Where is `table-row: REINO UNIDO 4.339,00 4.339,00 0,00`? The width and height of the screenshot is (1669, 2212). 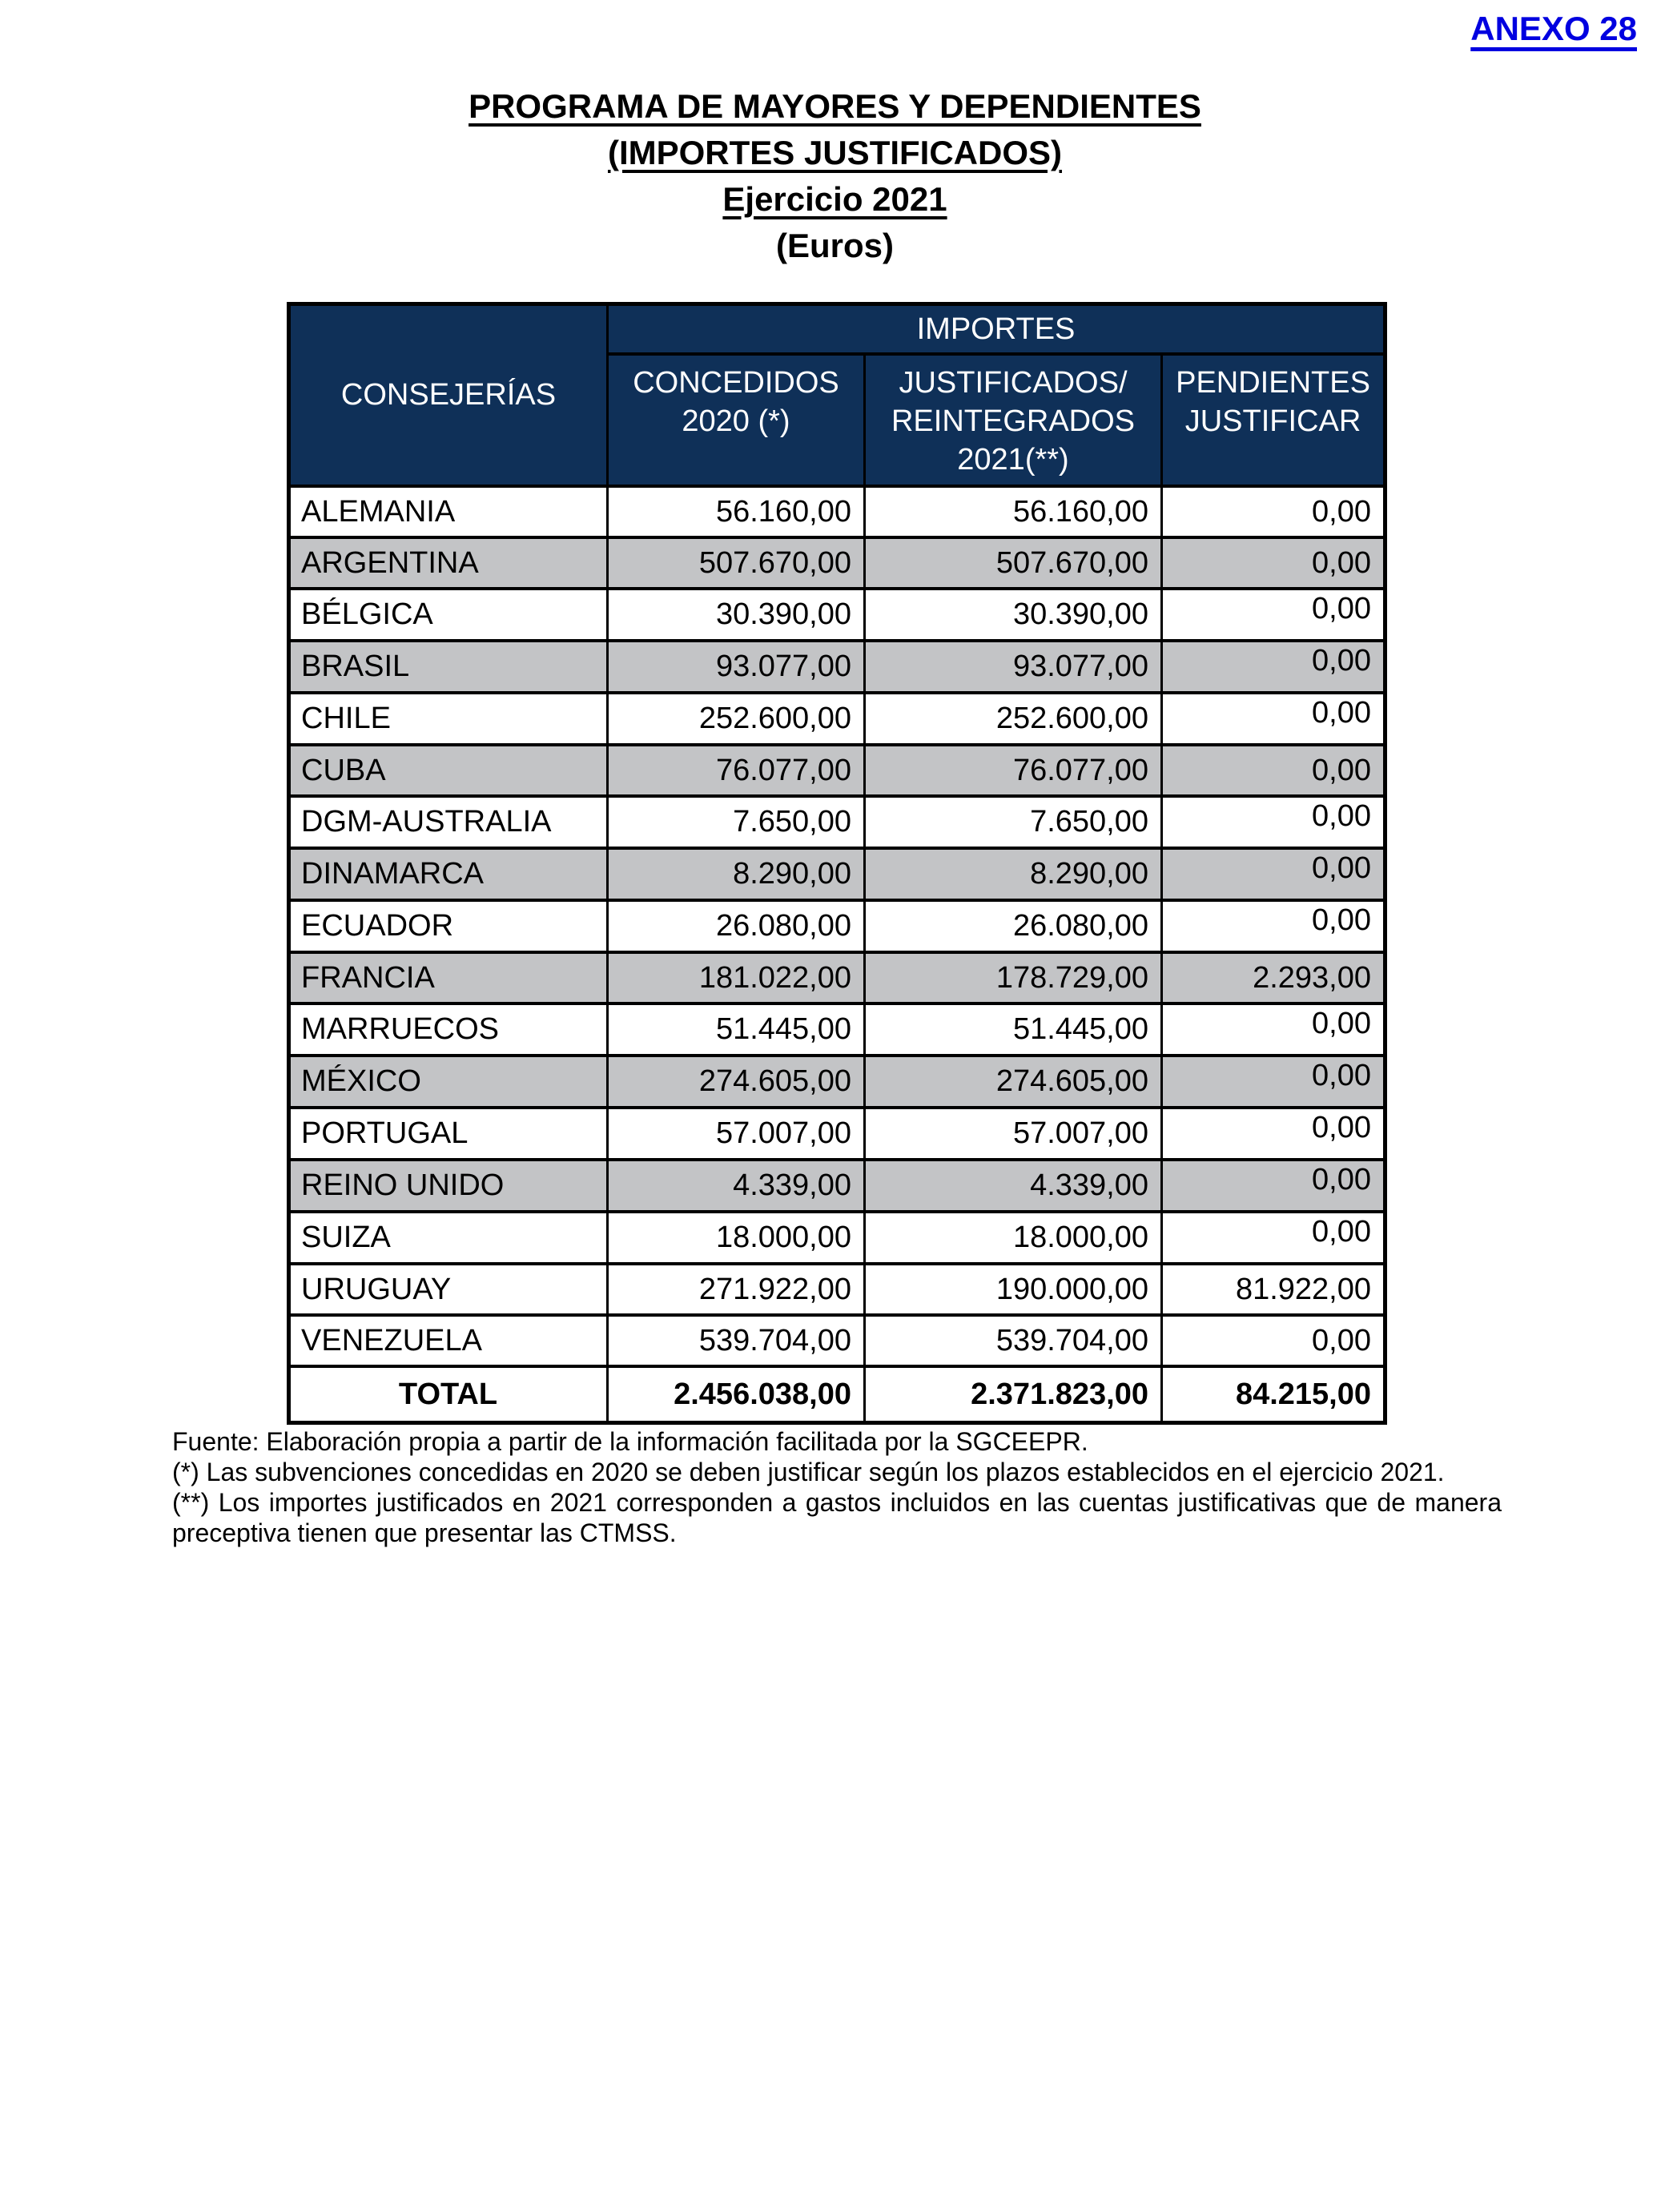
table-row: REINO UNIDO 4.339,00 4.339,00 0,00 is located at coordinates (837, 1185).